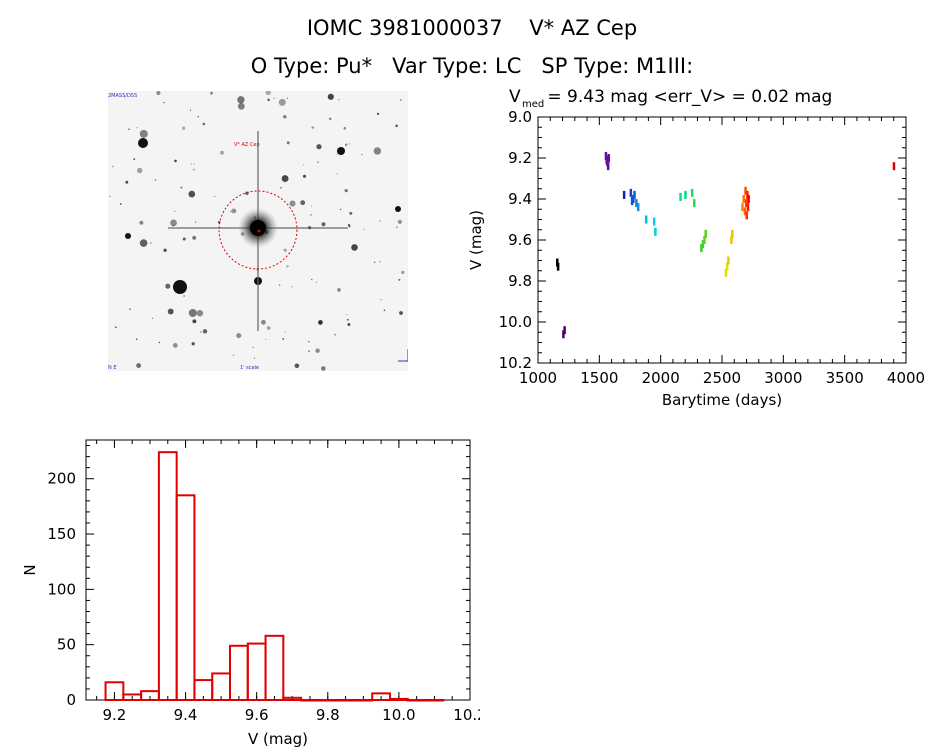 This screenshot has width=944, height=747. What do you see at coordinates (515, 97) in the screenshot?
I see `lc-title-prefix: V` at bounding box center [515, 97].